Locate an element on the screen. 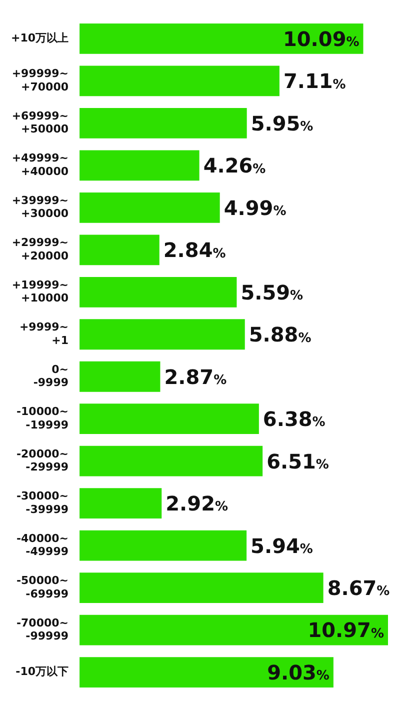 The width and height of the screenshot is (400, 711). y-tick-label: -10万以下 is located at coordinates (42, 671).